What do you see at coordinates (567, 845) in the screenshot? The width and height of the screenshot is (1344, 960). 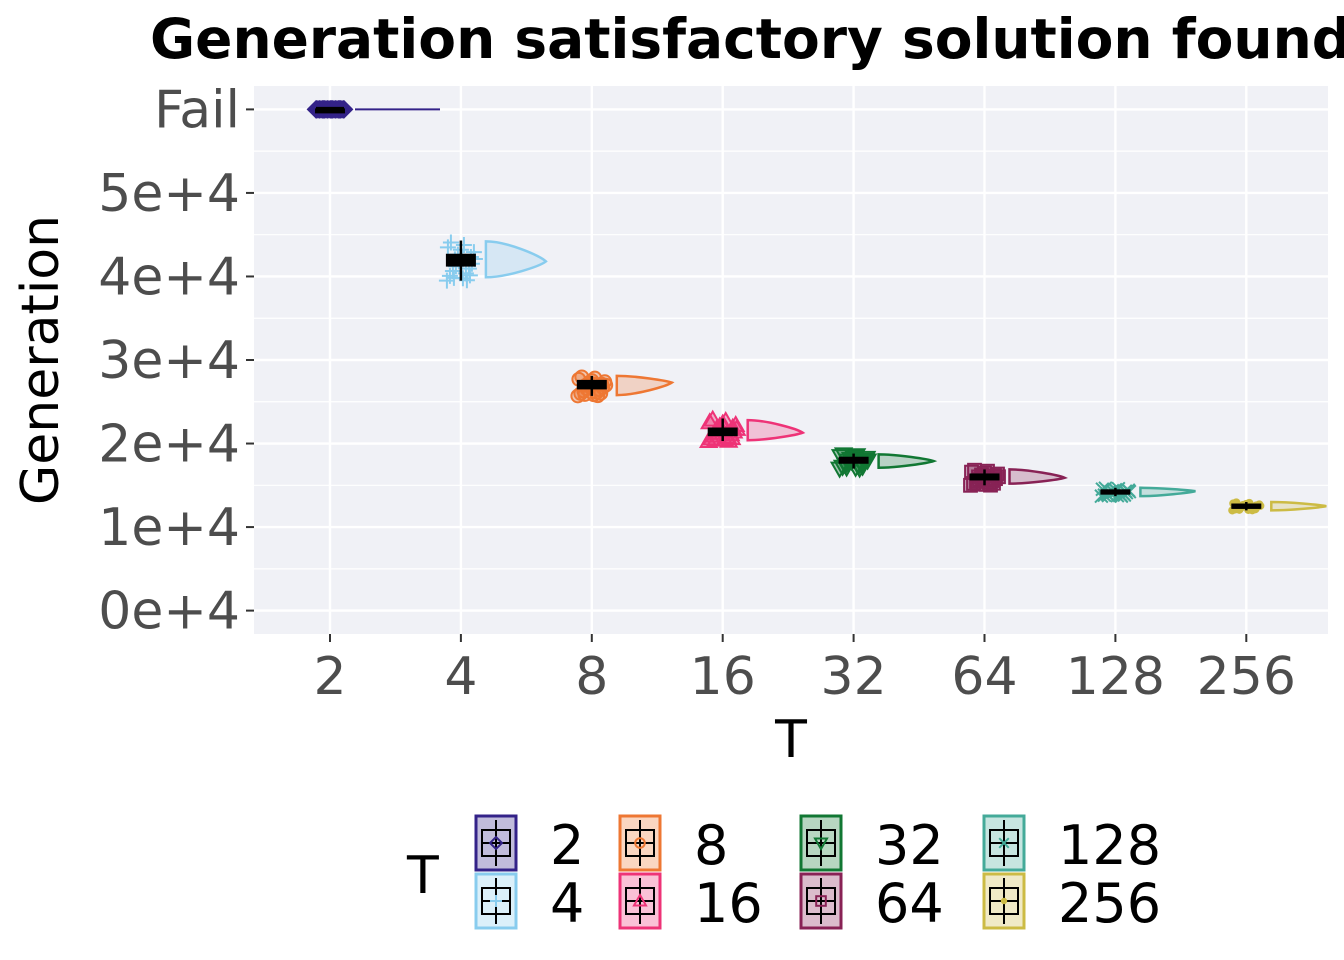 I see `legend-label-2: 2` at bounding box center [567, 845].